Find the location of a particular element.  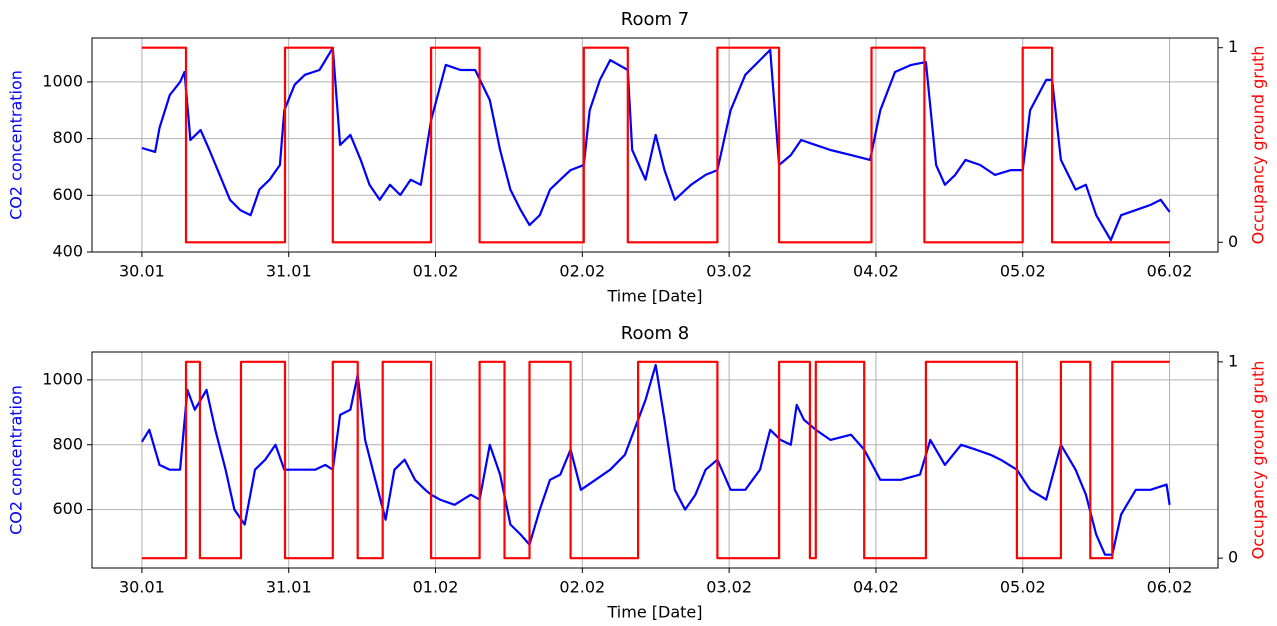

y-tick-label: 400 is located at coordinates (67, 251).